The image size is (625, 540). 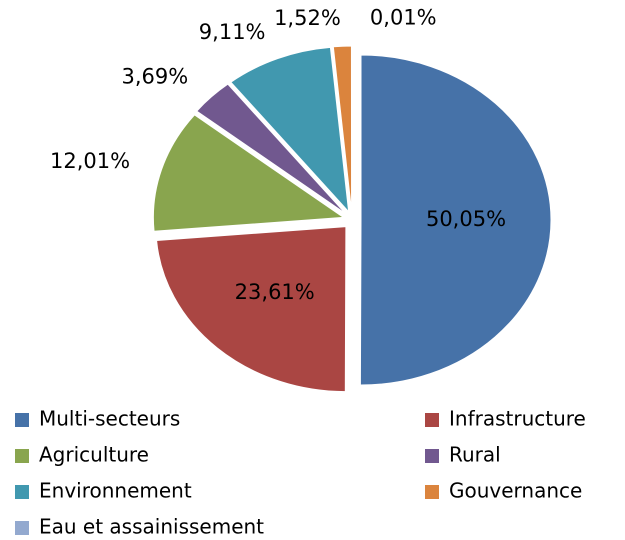 What do you see at coordinates (94, 455) in the screenshot?
I see `legend-label: Agriculture` at bounding box center [94, 455].